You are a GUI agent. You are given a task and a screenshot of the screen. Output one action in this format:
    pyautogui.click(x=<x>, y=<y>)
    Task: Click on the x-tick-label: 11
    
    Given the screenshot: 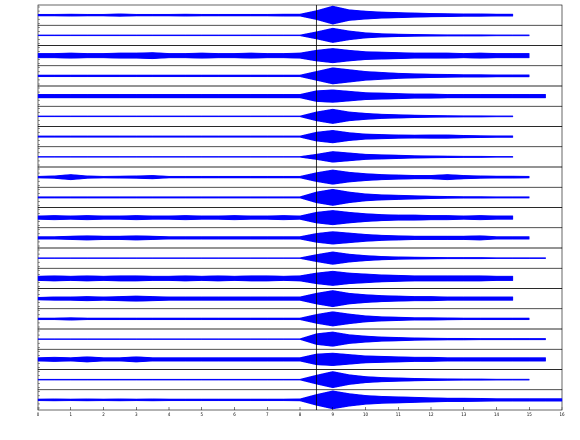 What is the action you would take?
    pyautogui.click(x=399, y=414)
    